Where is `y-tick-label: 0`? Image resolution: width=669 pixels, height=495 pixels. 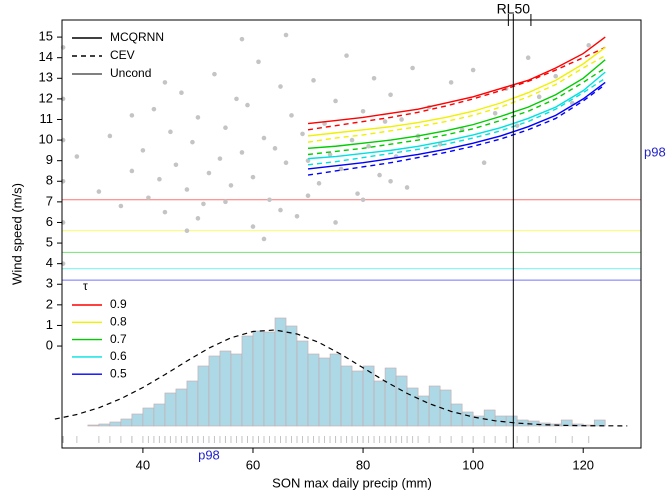 y-tick-label: 0 is located at coordinates (49, 344).